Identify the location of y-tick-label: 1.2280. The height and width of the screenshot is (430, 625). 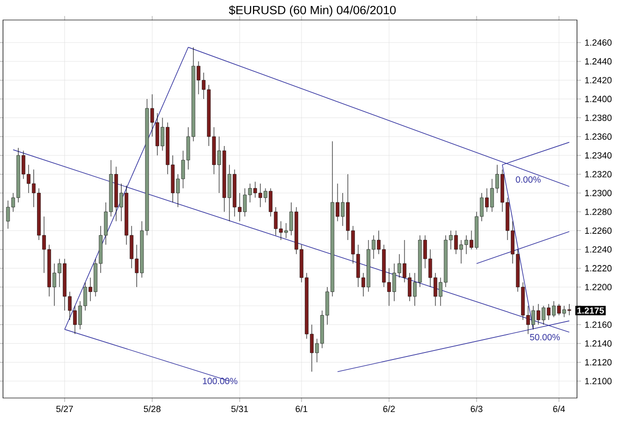
(598, 211).